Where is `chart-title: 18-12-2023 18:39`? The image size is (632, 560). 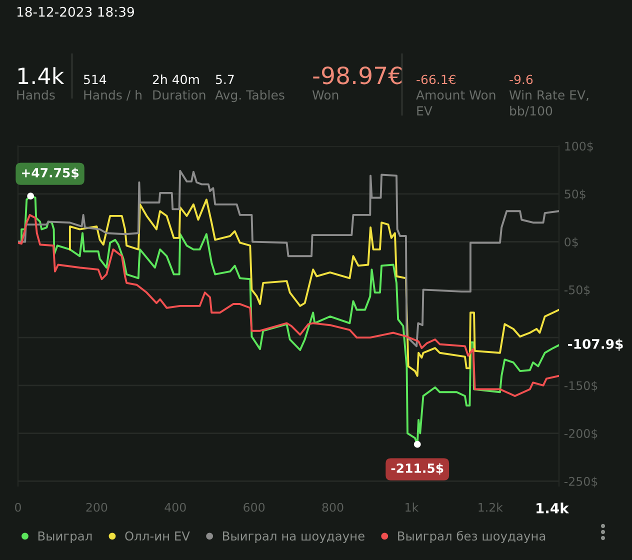 chart-title: 18-12-2023 18:39 is located at coordinates (75, 11).